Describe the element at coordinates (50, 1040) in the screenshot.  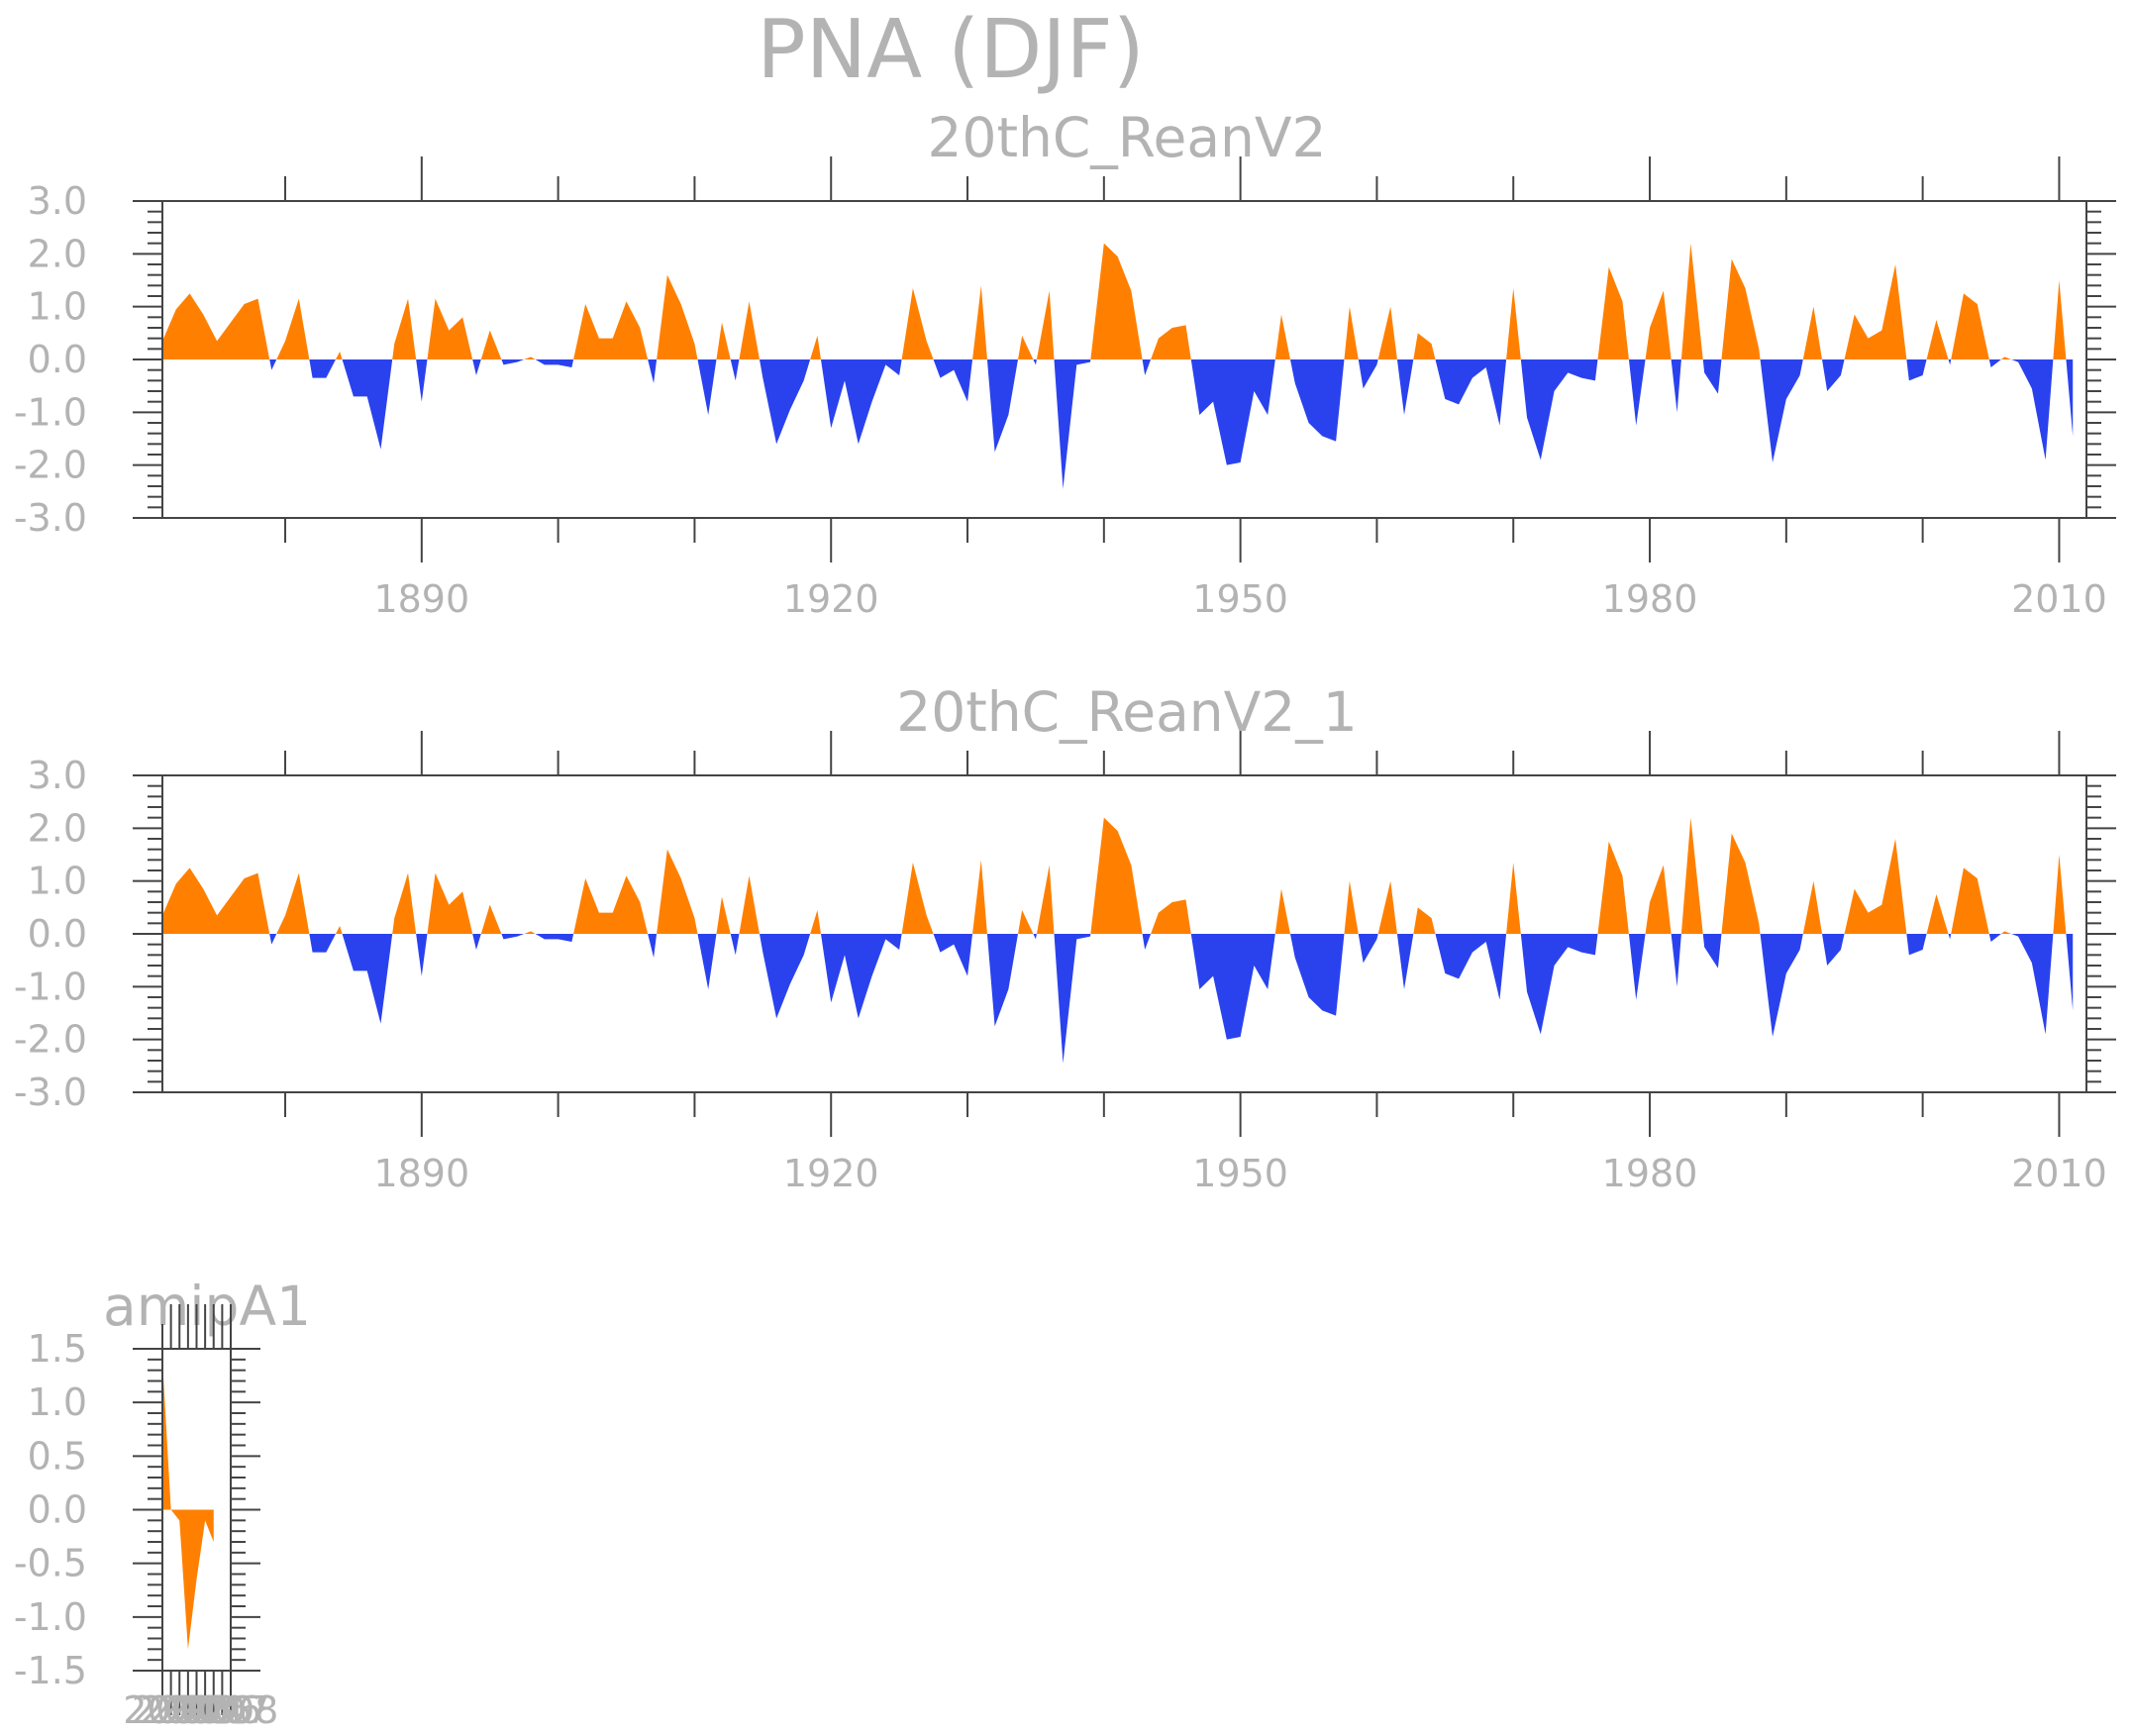
I see `y-tick-label: -2.0` at that location.